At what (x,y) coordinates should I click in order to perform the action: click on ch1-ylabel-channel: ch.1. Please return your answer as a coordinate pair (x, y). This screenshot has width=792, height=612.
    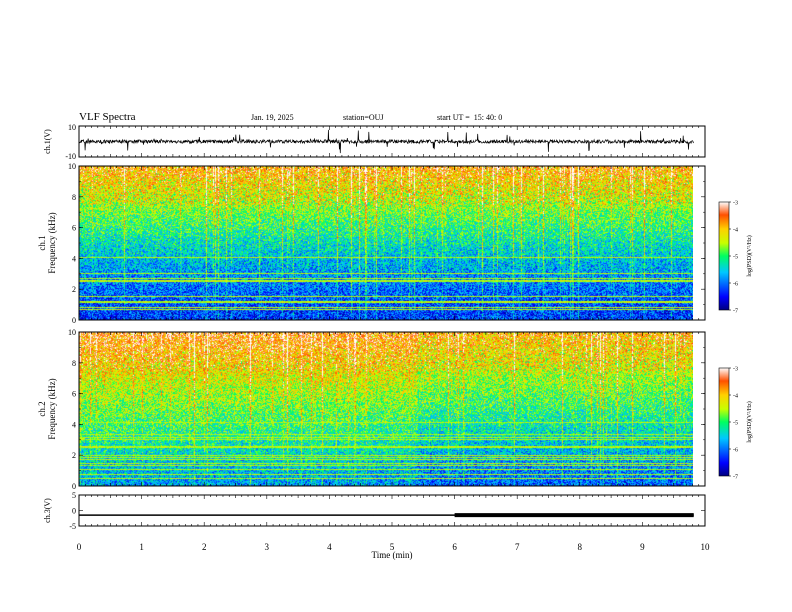
    Looking at the image, I should click on (42, 242).